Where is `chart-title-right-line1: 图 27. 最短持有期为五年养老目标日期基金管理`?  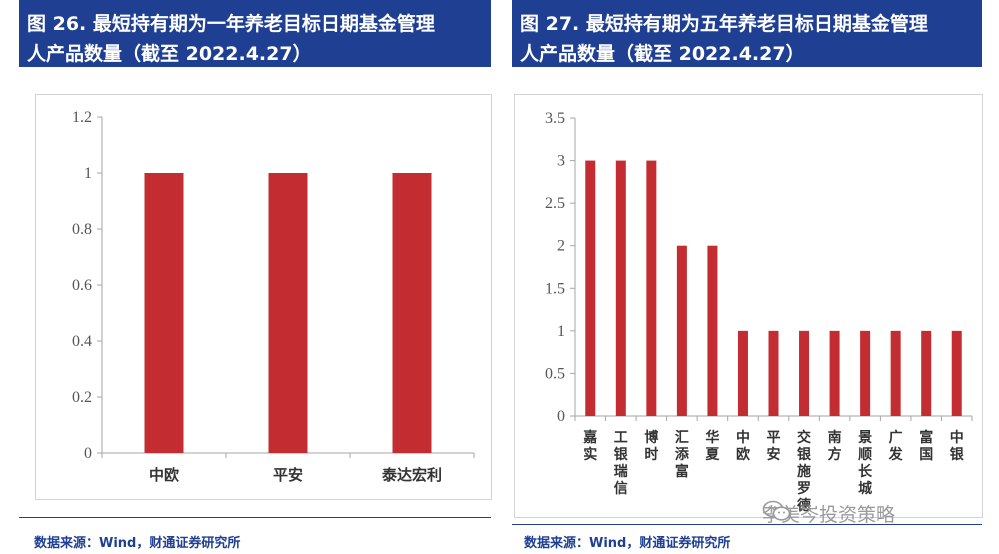 chart-title-right-line1: 图 27. 最短持有期为五年养老目标日期基金管理 is located at coordinates (724, 24).